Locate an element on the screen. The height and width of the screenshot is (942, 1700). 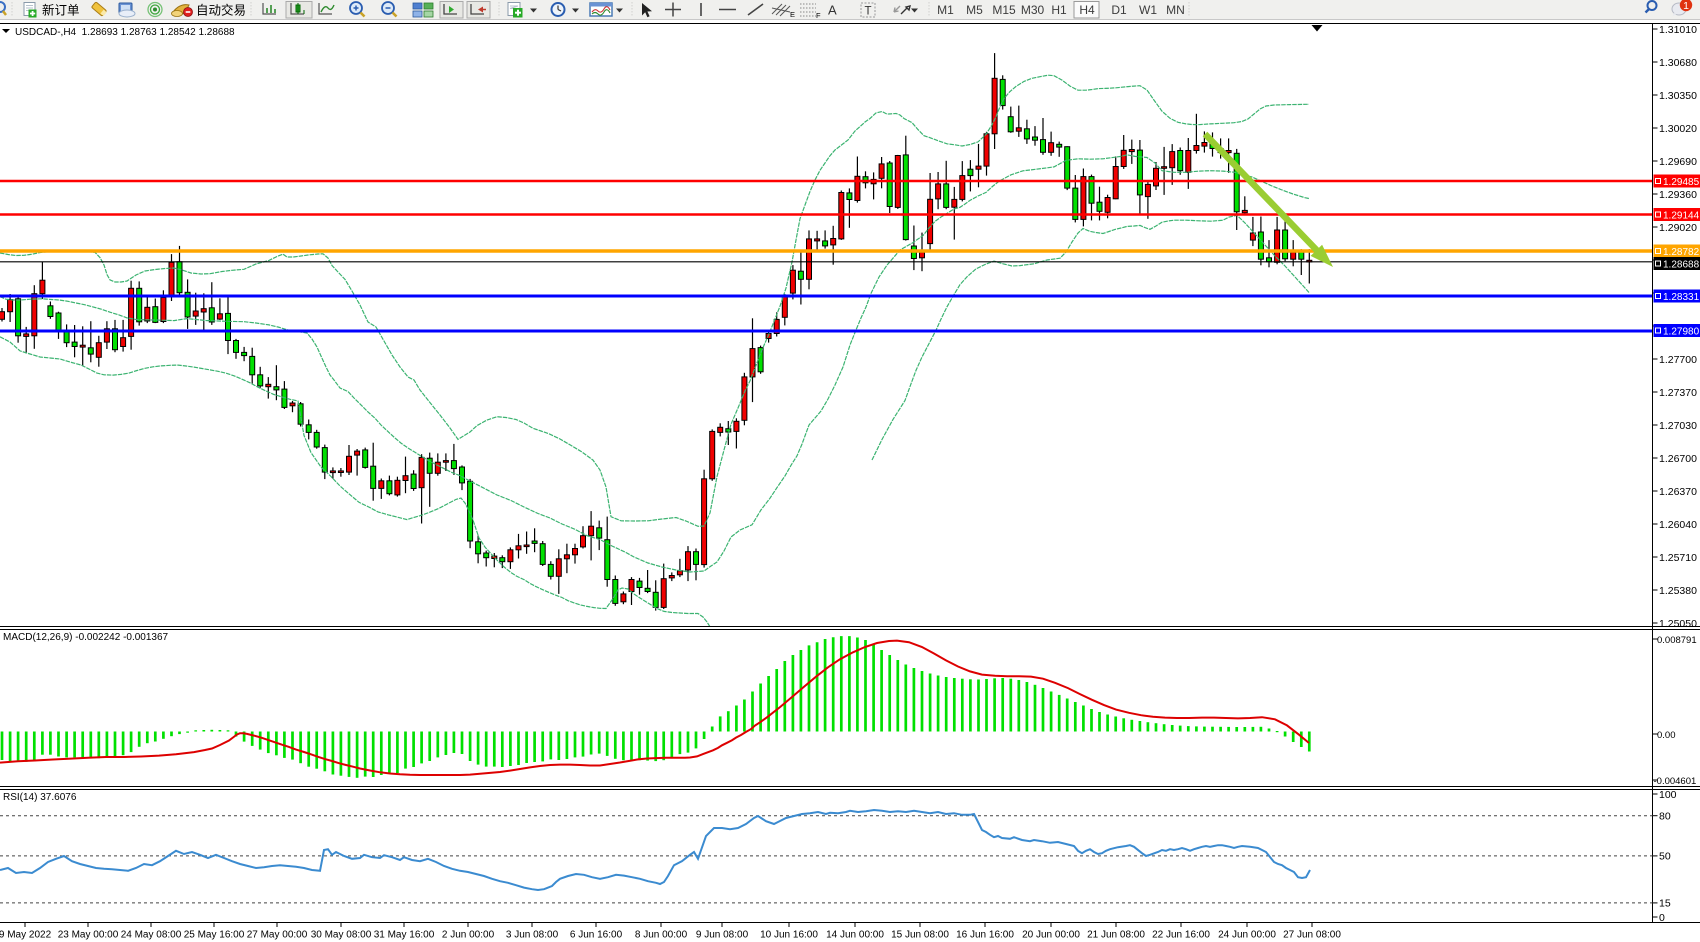
svg-text: 25 May 16:00 is located at coordinates (214, 935).